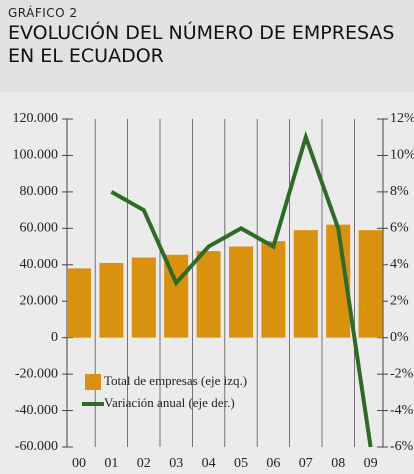 This screenshot has height=474, width=414. What do you see at coordinates (36, 446) in the screenshot?
I see `y-tick-label: -60.000` at bounding box center [36, 446].